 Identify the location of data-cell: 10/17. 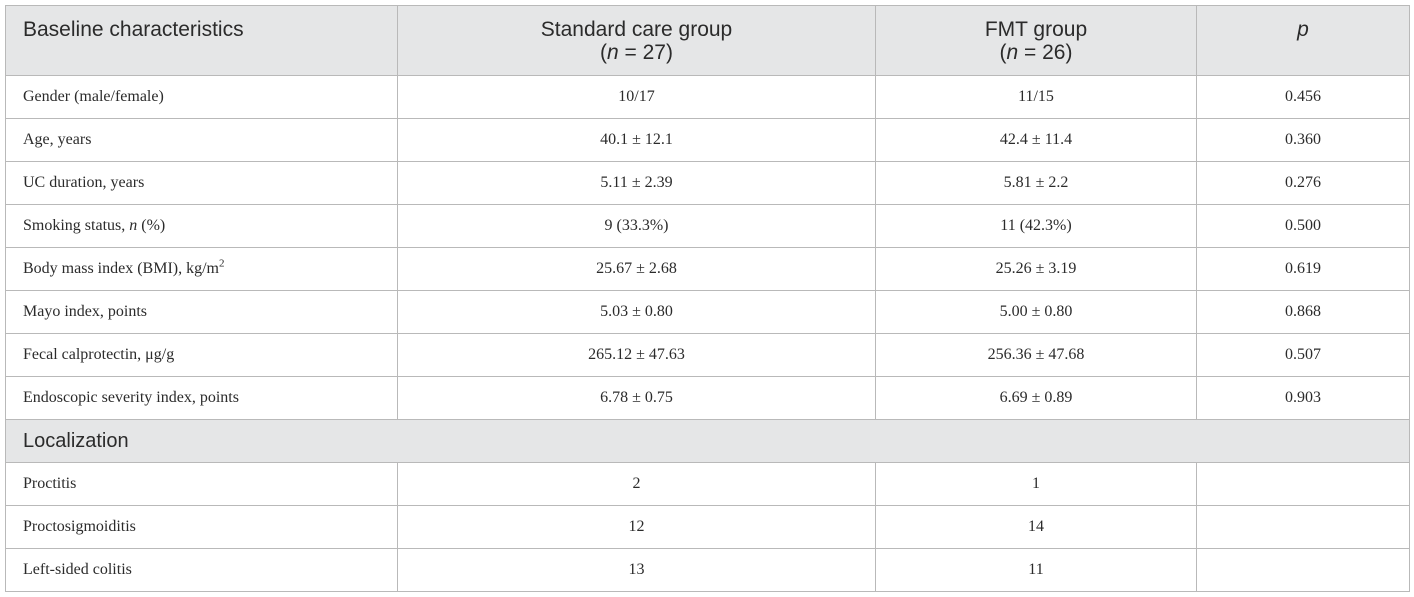
(636, 97).